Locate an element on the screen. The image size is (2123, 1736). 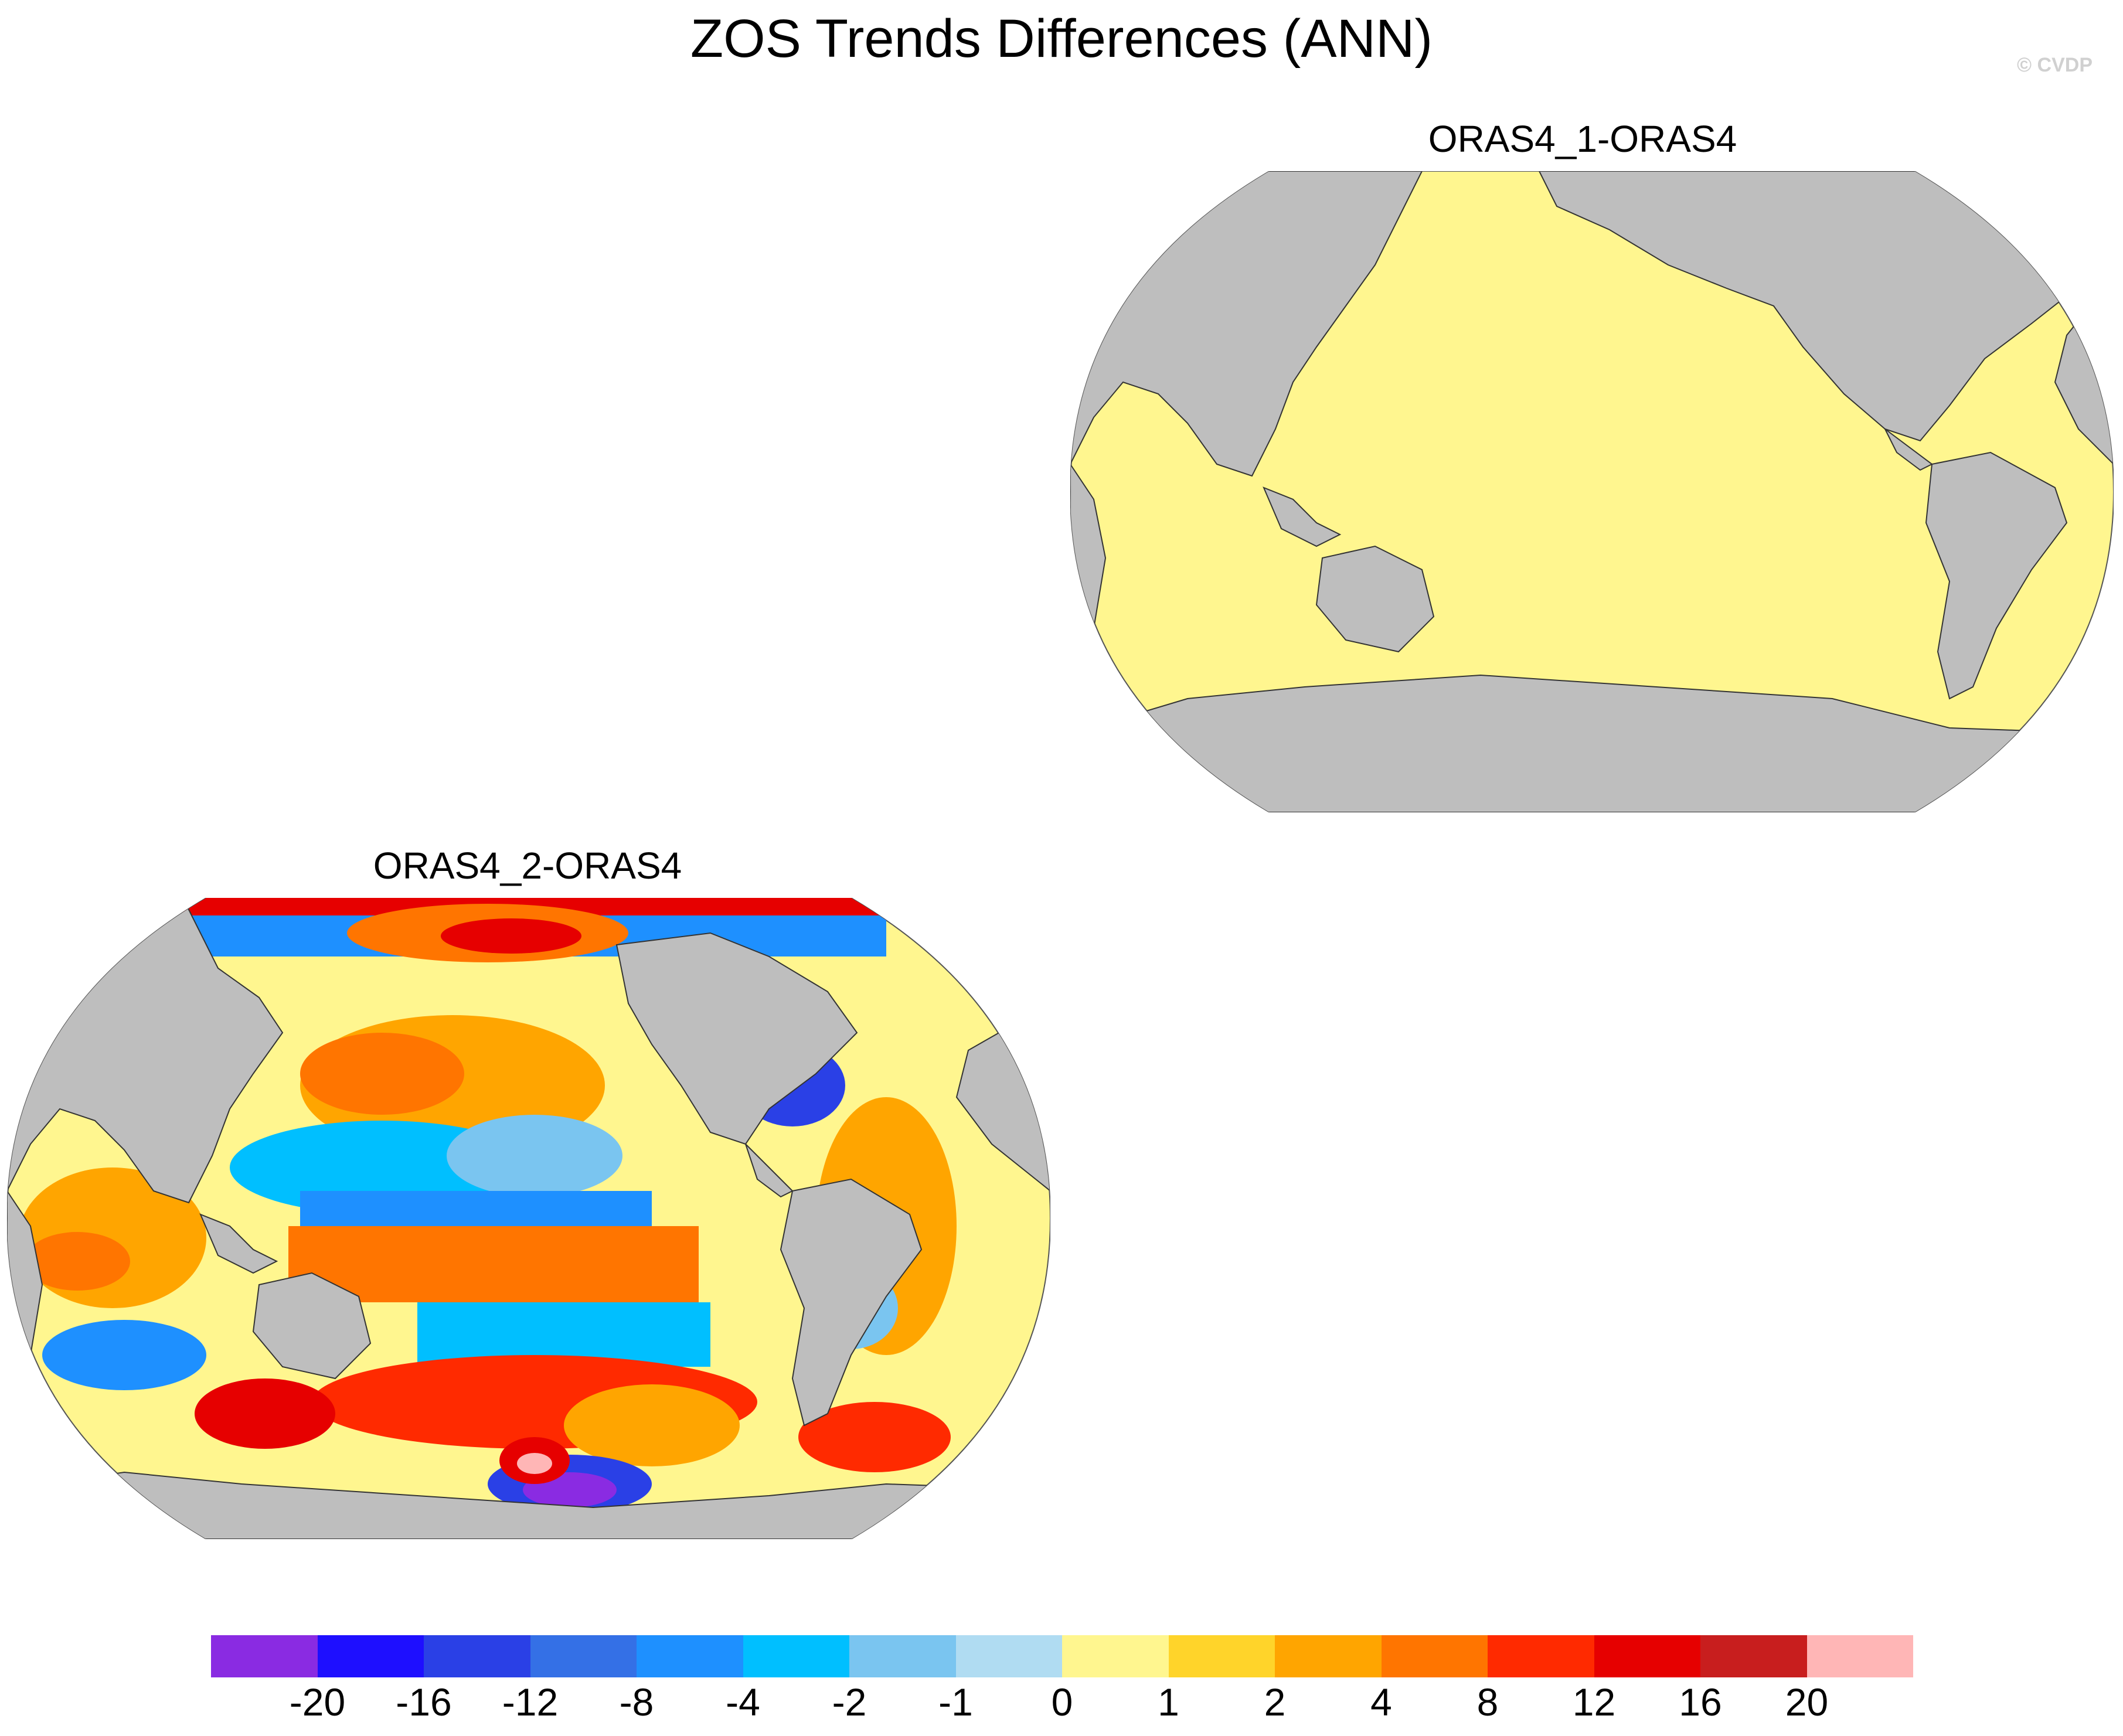
anomaly-arctic-core is located at coordinates (511, 936).